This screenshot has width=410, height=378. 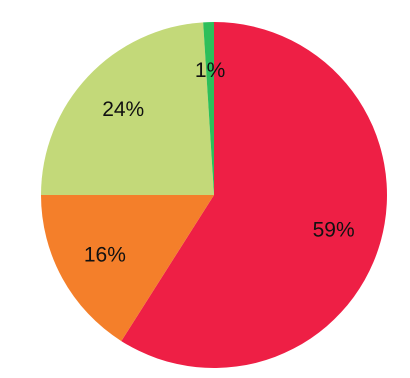 What do you see at coordinates (210, 70) in the screenshot?
I see `data-label: 1%` at bounding box center [210, 70].